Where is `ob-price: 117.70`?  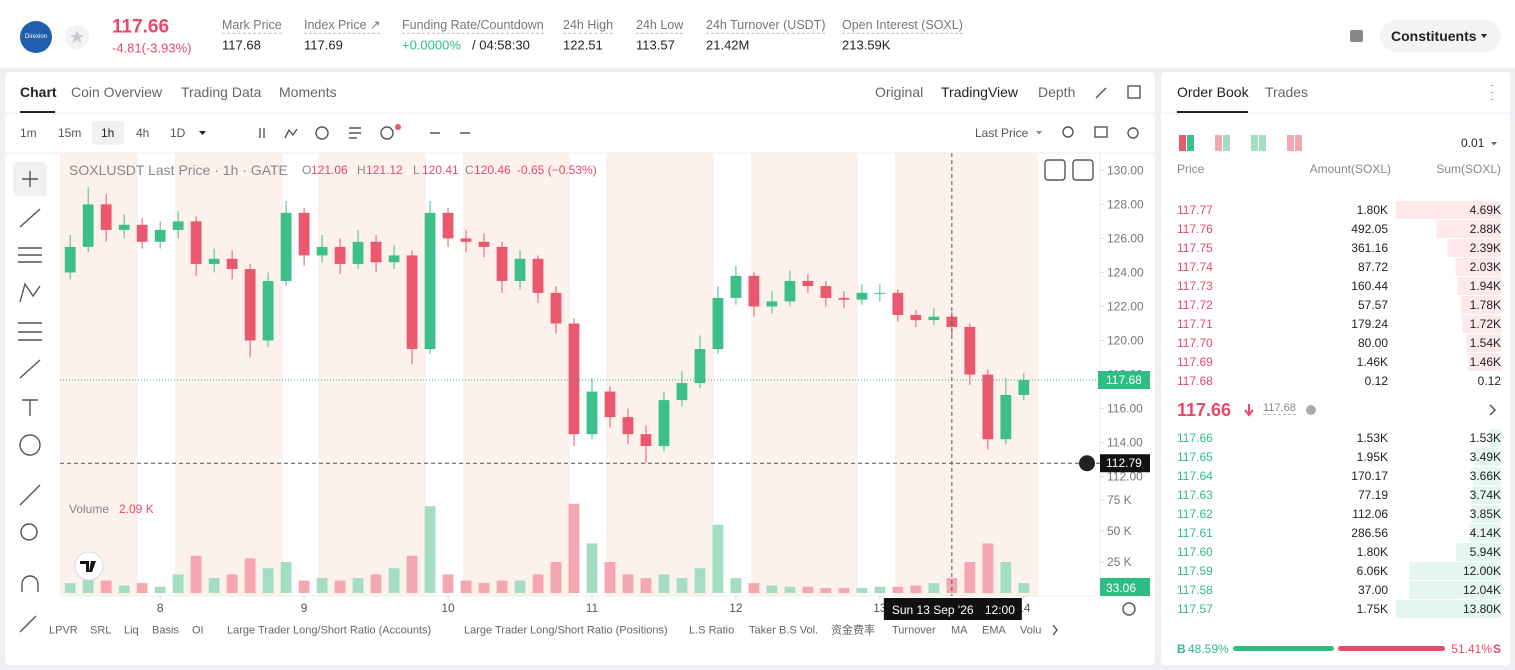 ob-price: 117.70 is located at coordinates (1195, 343).